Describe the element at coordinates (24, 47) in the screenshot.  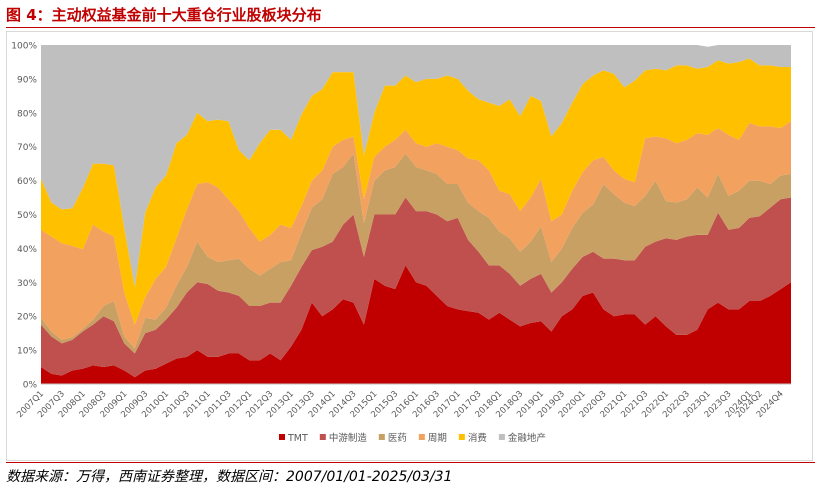
I see `y-tick-label: 100%` at that location.